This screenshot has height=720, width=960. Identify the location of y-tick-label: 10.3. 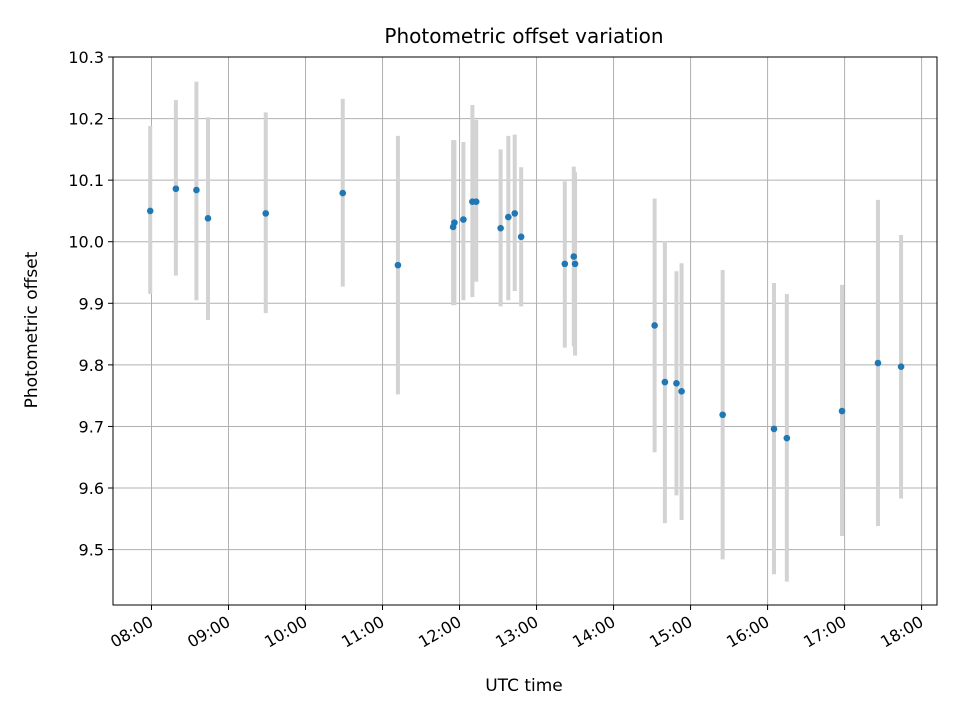
(86, 57).